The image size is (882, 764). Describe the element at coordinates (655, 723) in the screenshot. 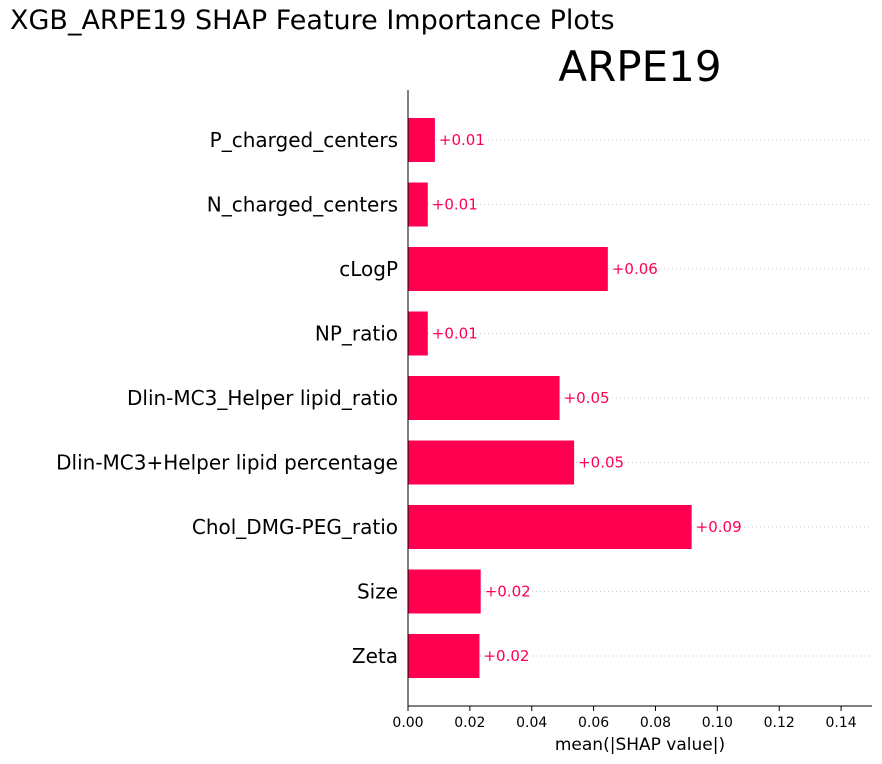

I see `x-tick-label: 0.08` at that location.